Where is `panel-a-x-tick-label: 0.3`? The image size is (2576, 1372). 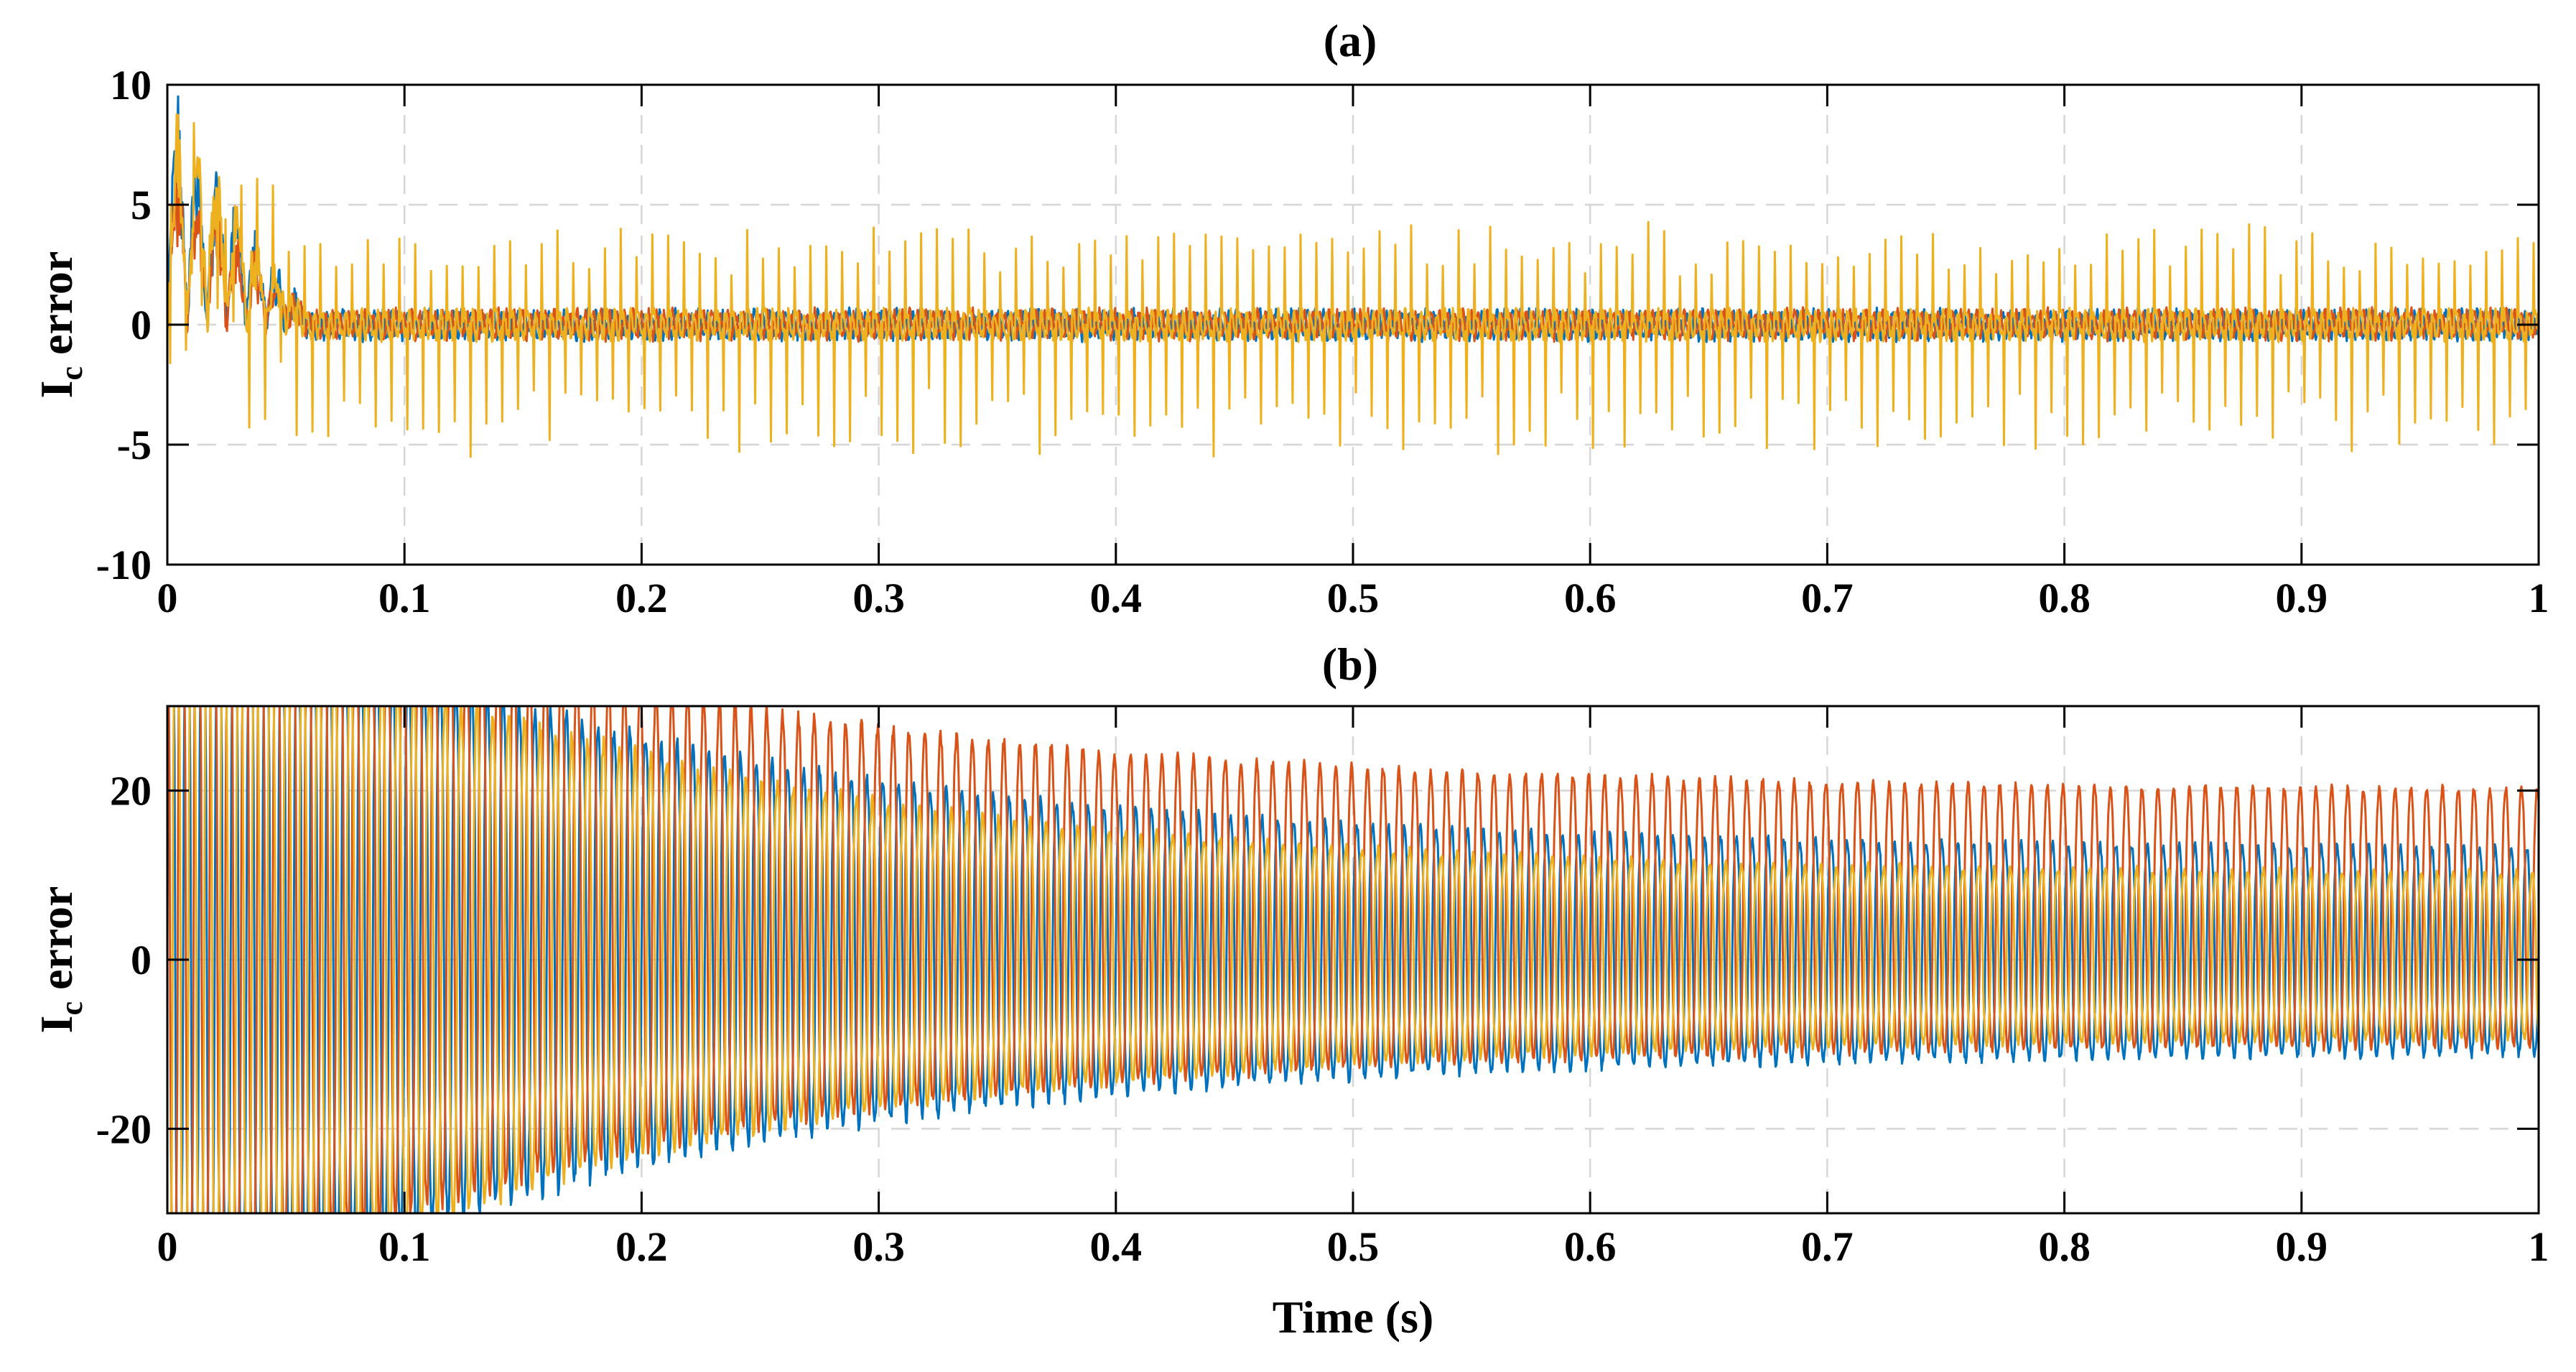
panel-a-x-tick-label: 0.3 is located at coordinates (879, 598).